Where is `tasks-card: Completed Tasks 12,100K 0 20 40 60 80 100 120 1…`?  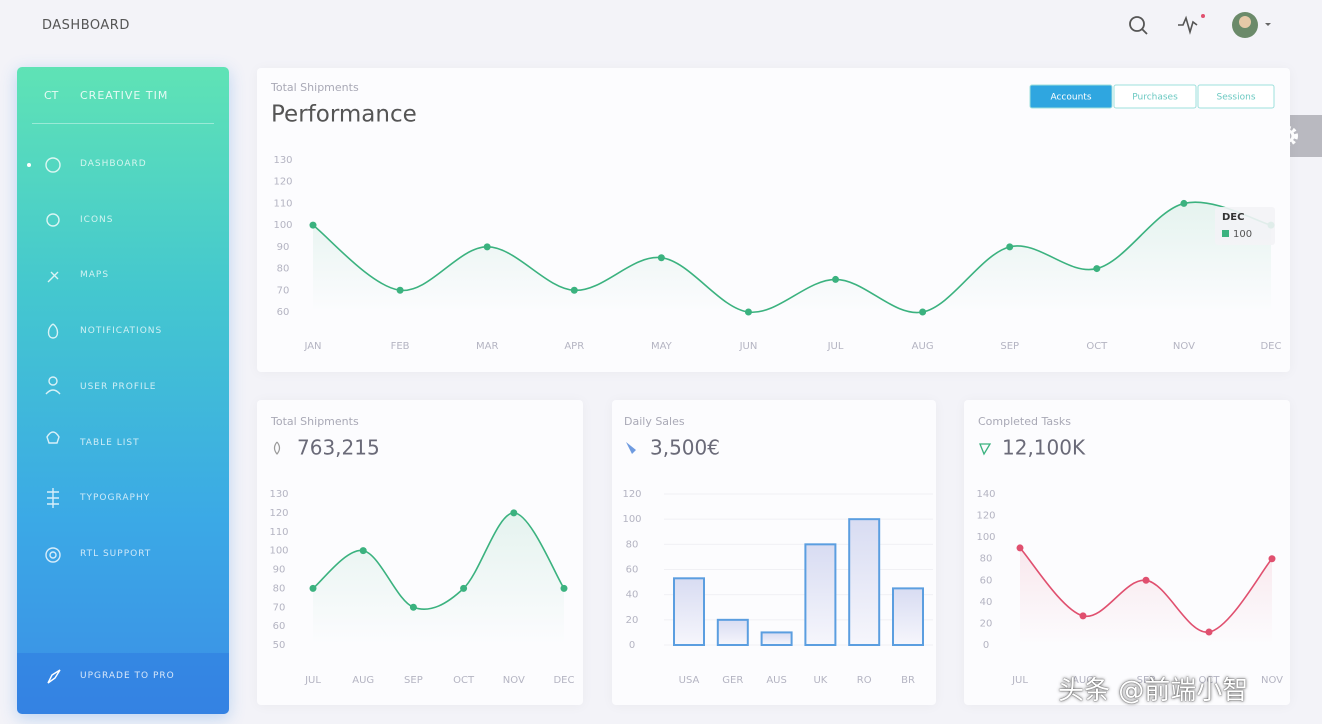
tasks-card: Completed Tasks 12,100K 0 20 40 60 80 100 120 1… is located at coordinates (1127, 552).